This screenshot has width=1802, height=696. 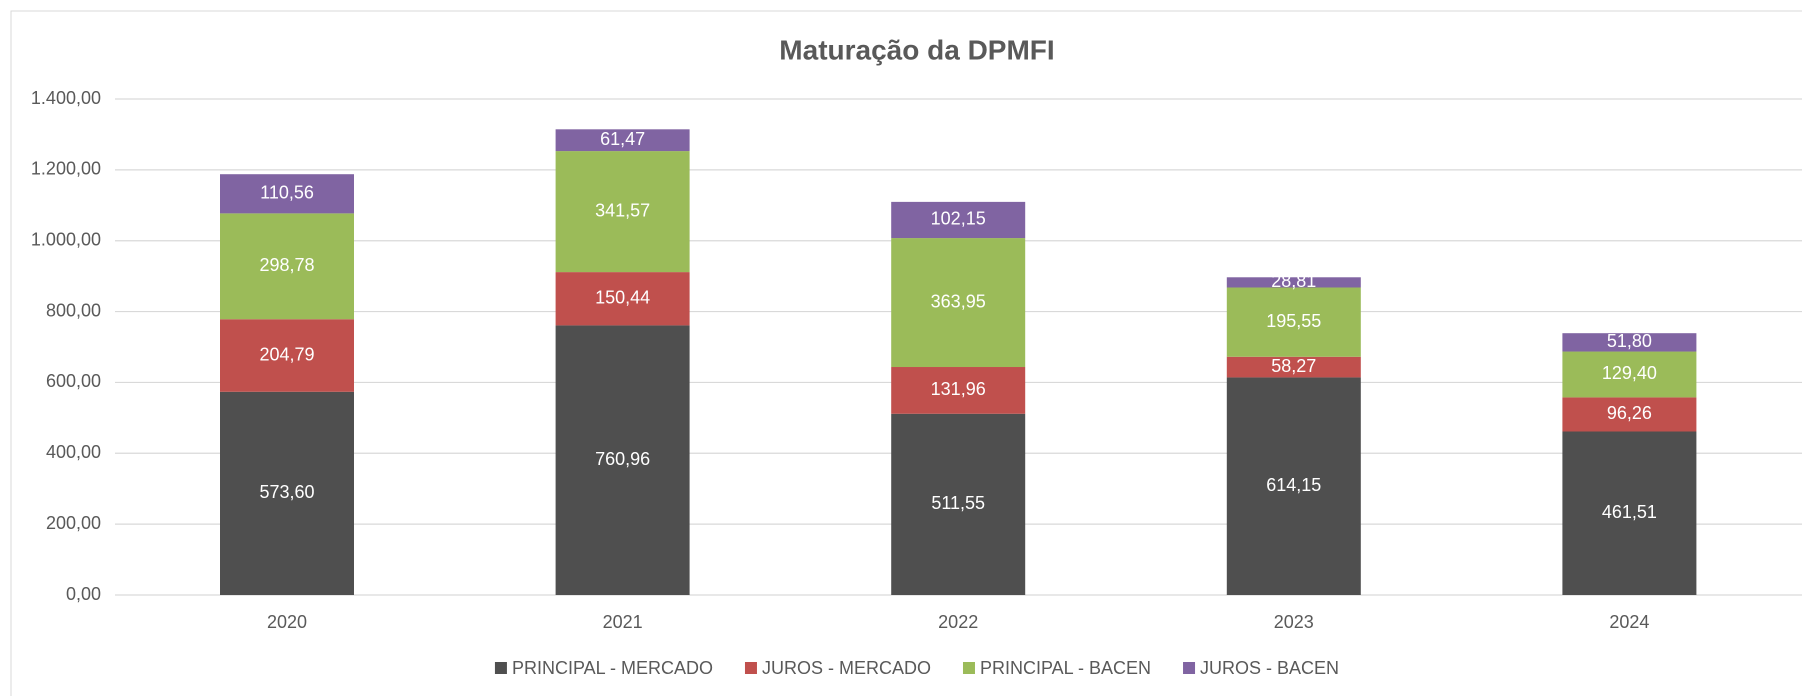 I want to click on data-label: 61,47, so click(x=622, y=139).